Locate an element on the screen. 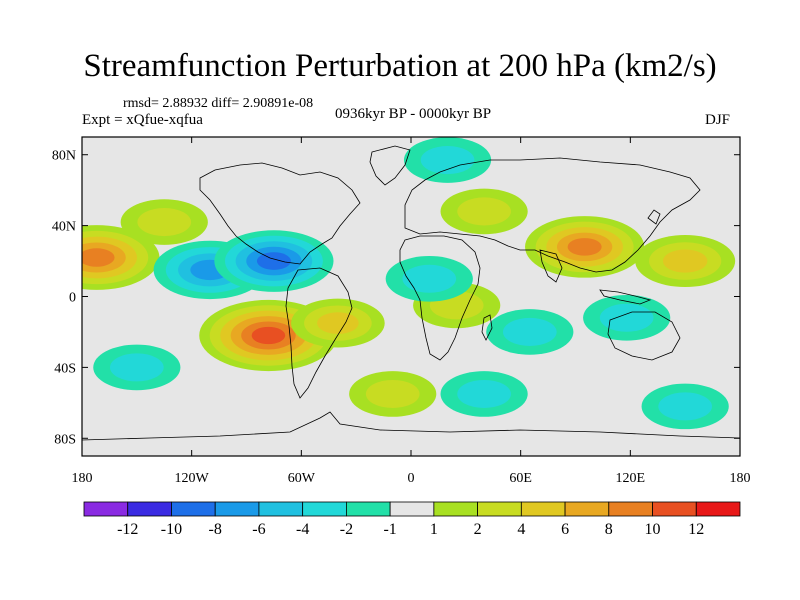 The image size is (800, 600). coast-eurasia is located at coordinates (552, 215).